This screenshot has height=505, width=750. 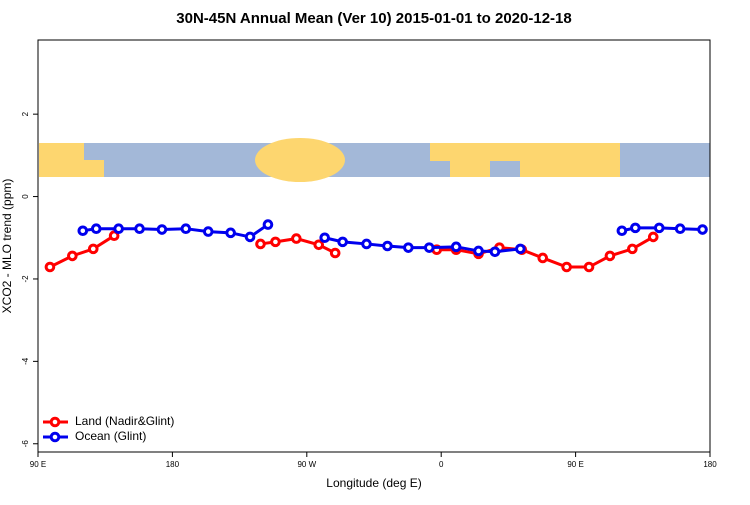 What do you see at coordinates (124, 421) in the screenshot?
I see `legend-label: Land (Nadir&Glint)` at bounding box center [124, 421].